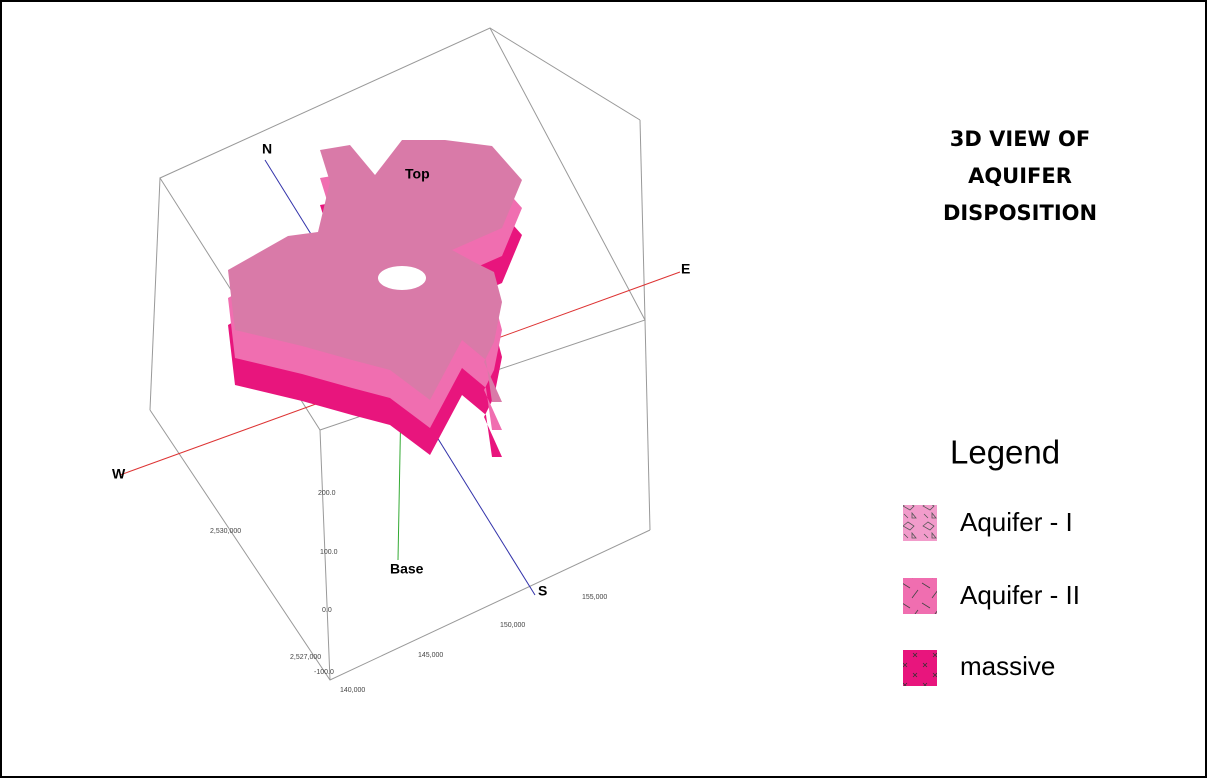 This screenshot has height=783, width=1207. I want to click on legend-title: Legend, so click(1005, 452).